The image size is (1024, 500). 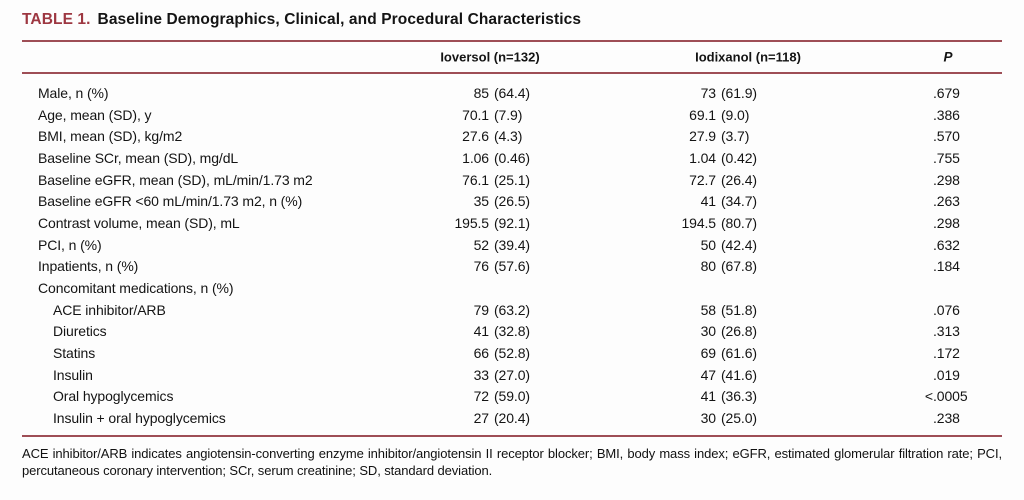 What do you see at coordinates (470, 115) in the screenshot?
I see `cell-ioversol: 70.1 (7.9)` at bounding box center [470, 115].